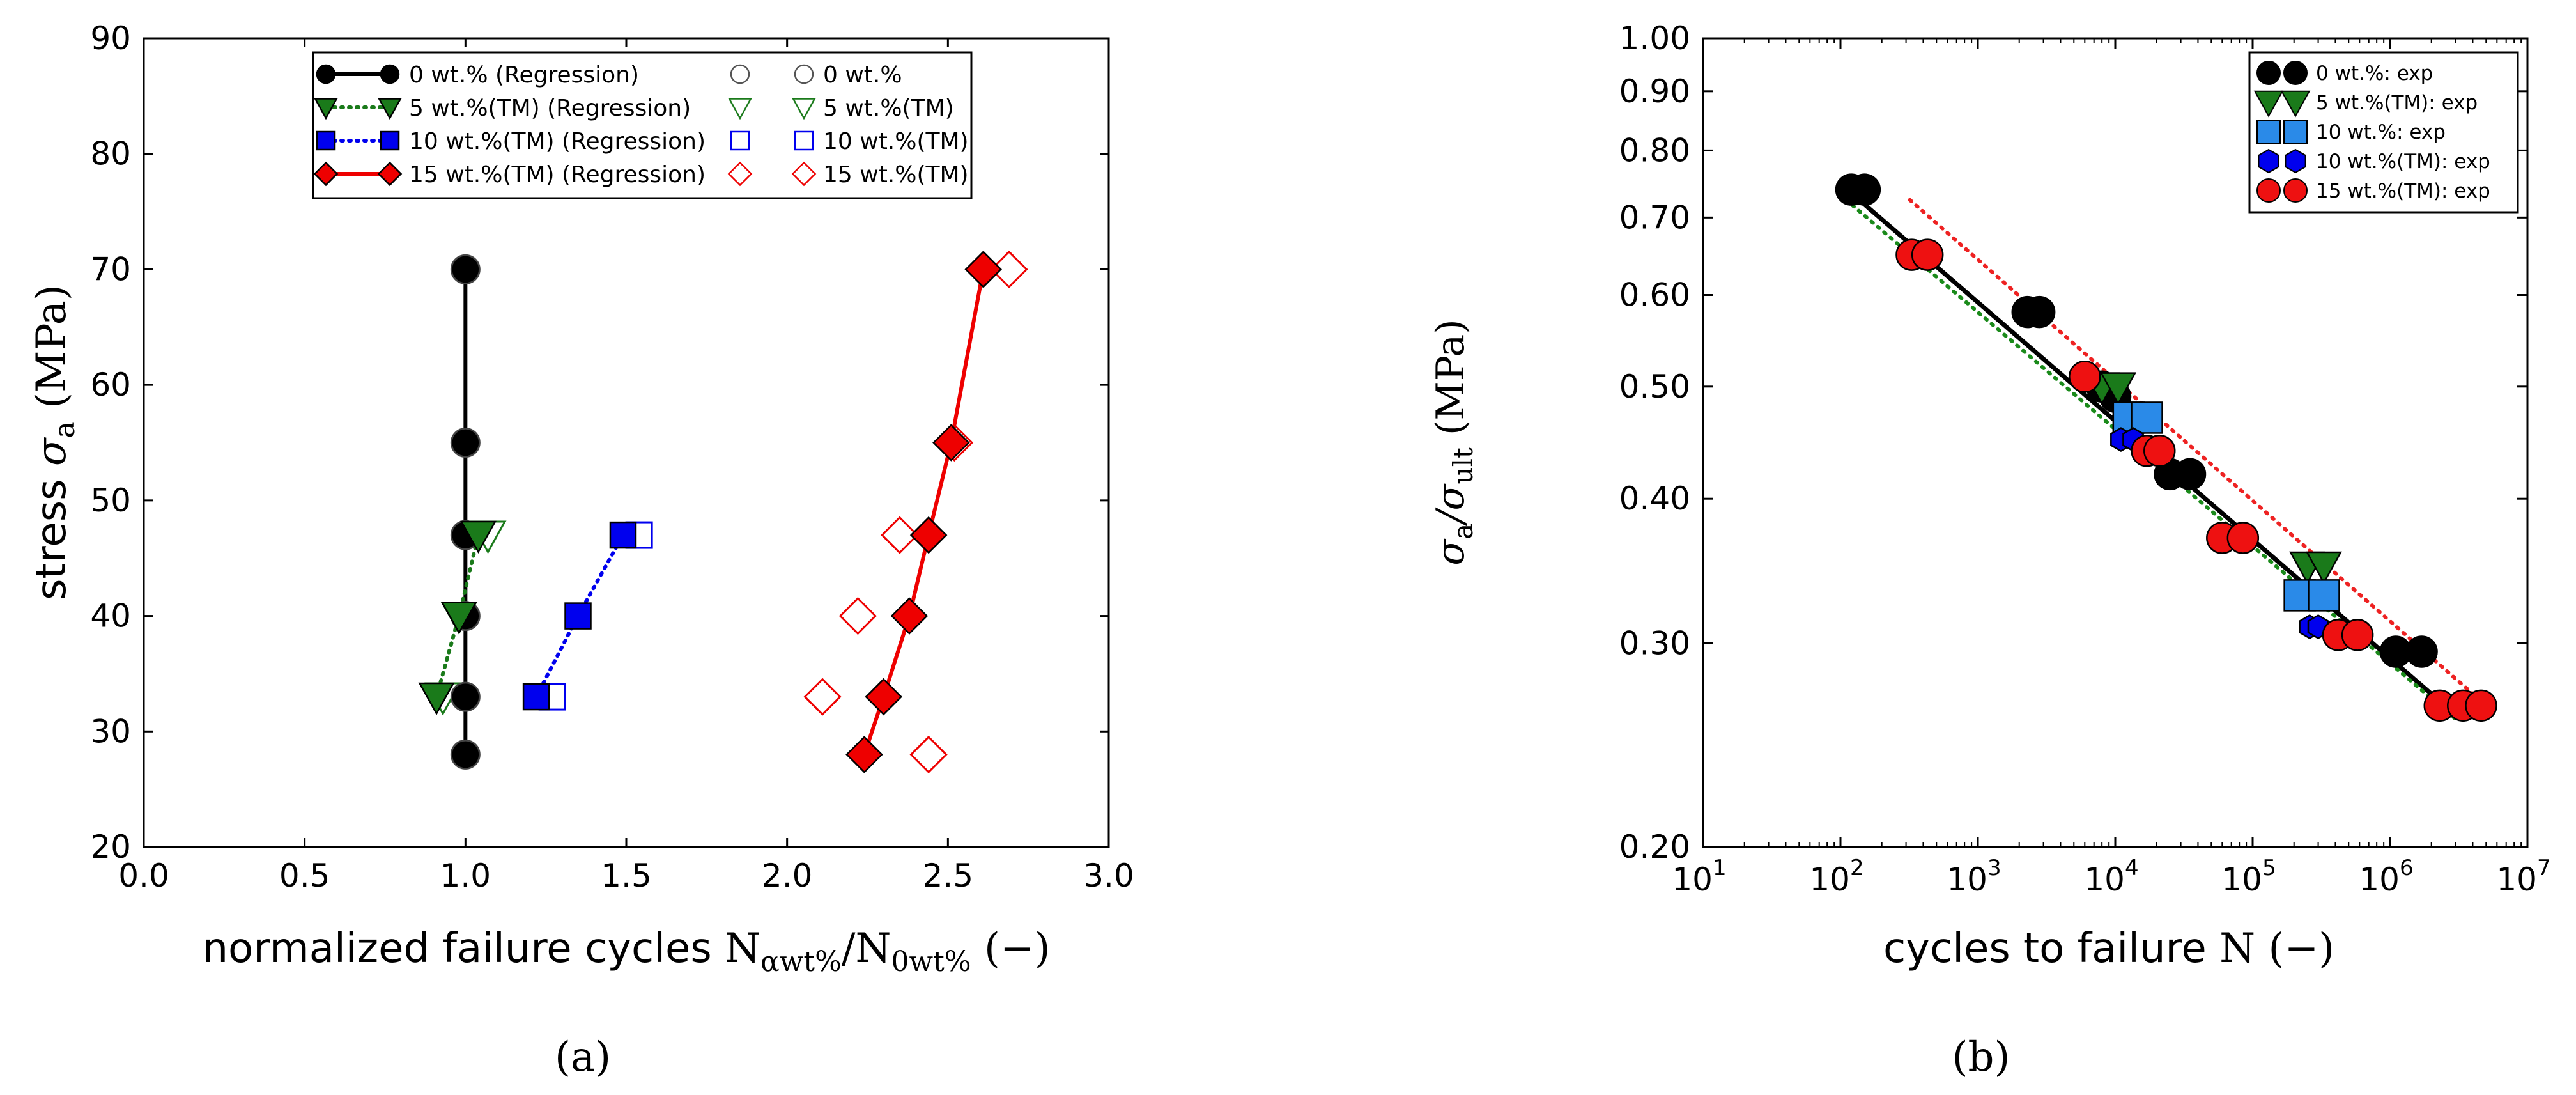 The width and height of the screenshot is (2576, 1095). What do you see at coordinates (110, 847) in the screenshot?
I see `chart-a-y-tick-label: 20` at bounding box center [110, 847].